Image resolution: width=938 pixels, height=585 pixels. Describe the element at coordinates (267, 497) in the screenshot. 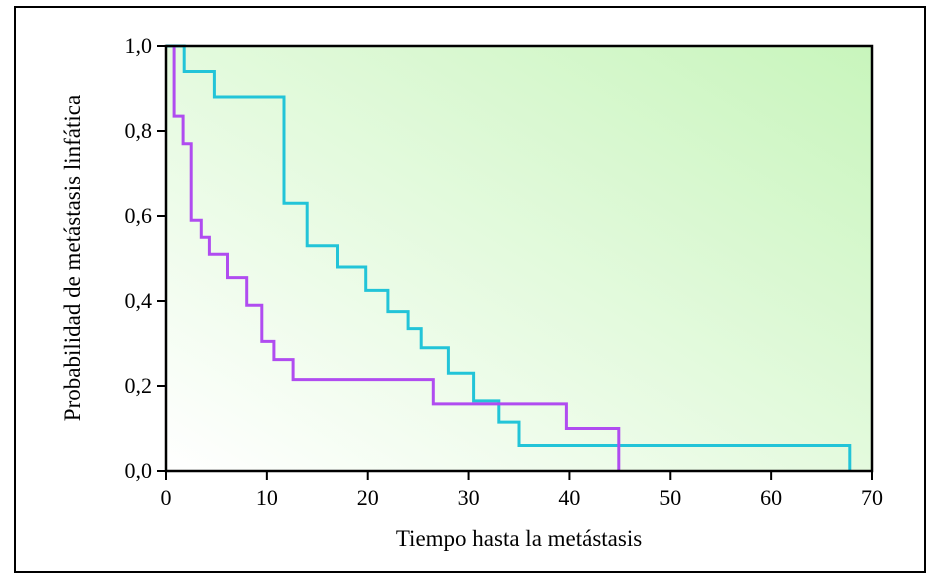

I see `x-tick-label: 10` at that location.